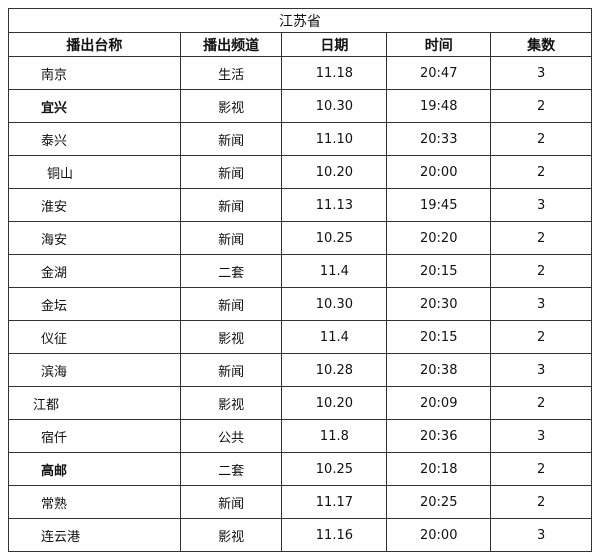 The height and width of the screenshot is (557, 600). What do you see at coordinates (334, 44) in the screenshot?
I see `header-date: 日期` at bounding box center [334, 44].